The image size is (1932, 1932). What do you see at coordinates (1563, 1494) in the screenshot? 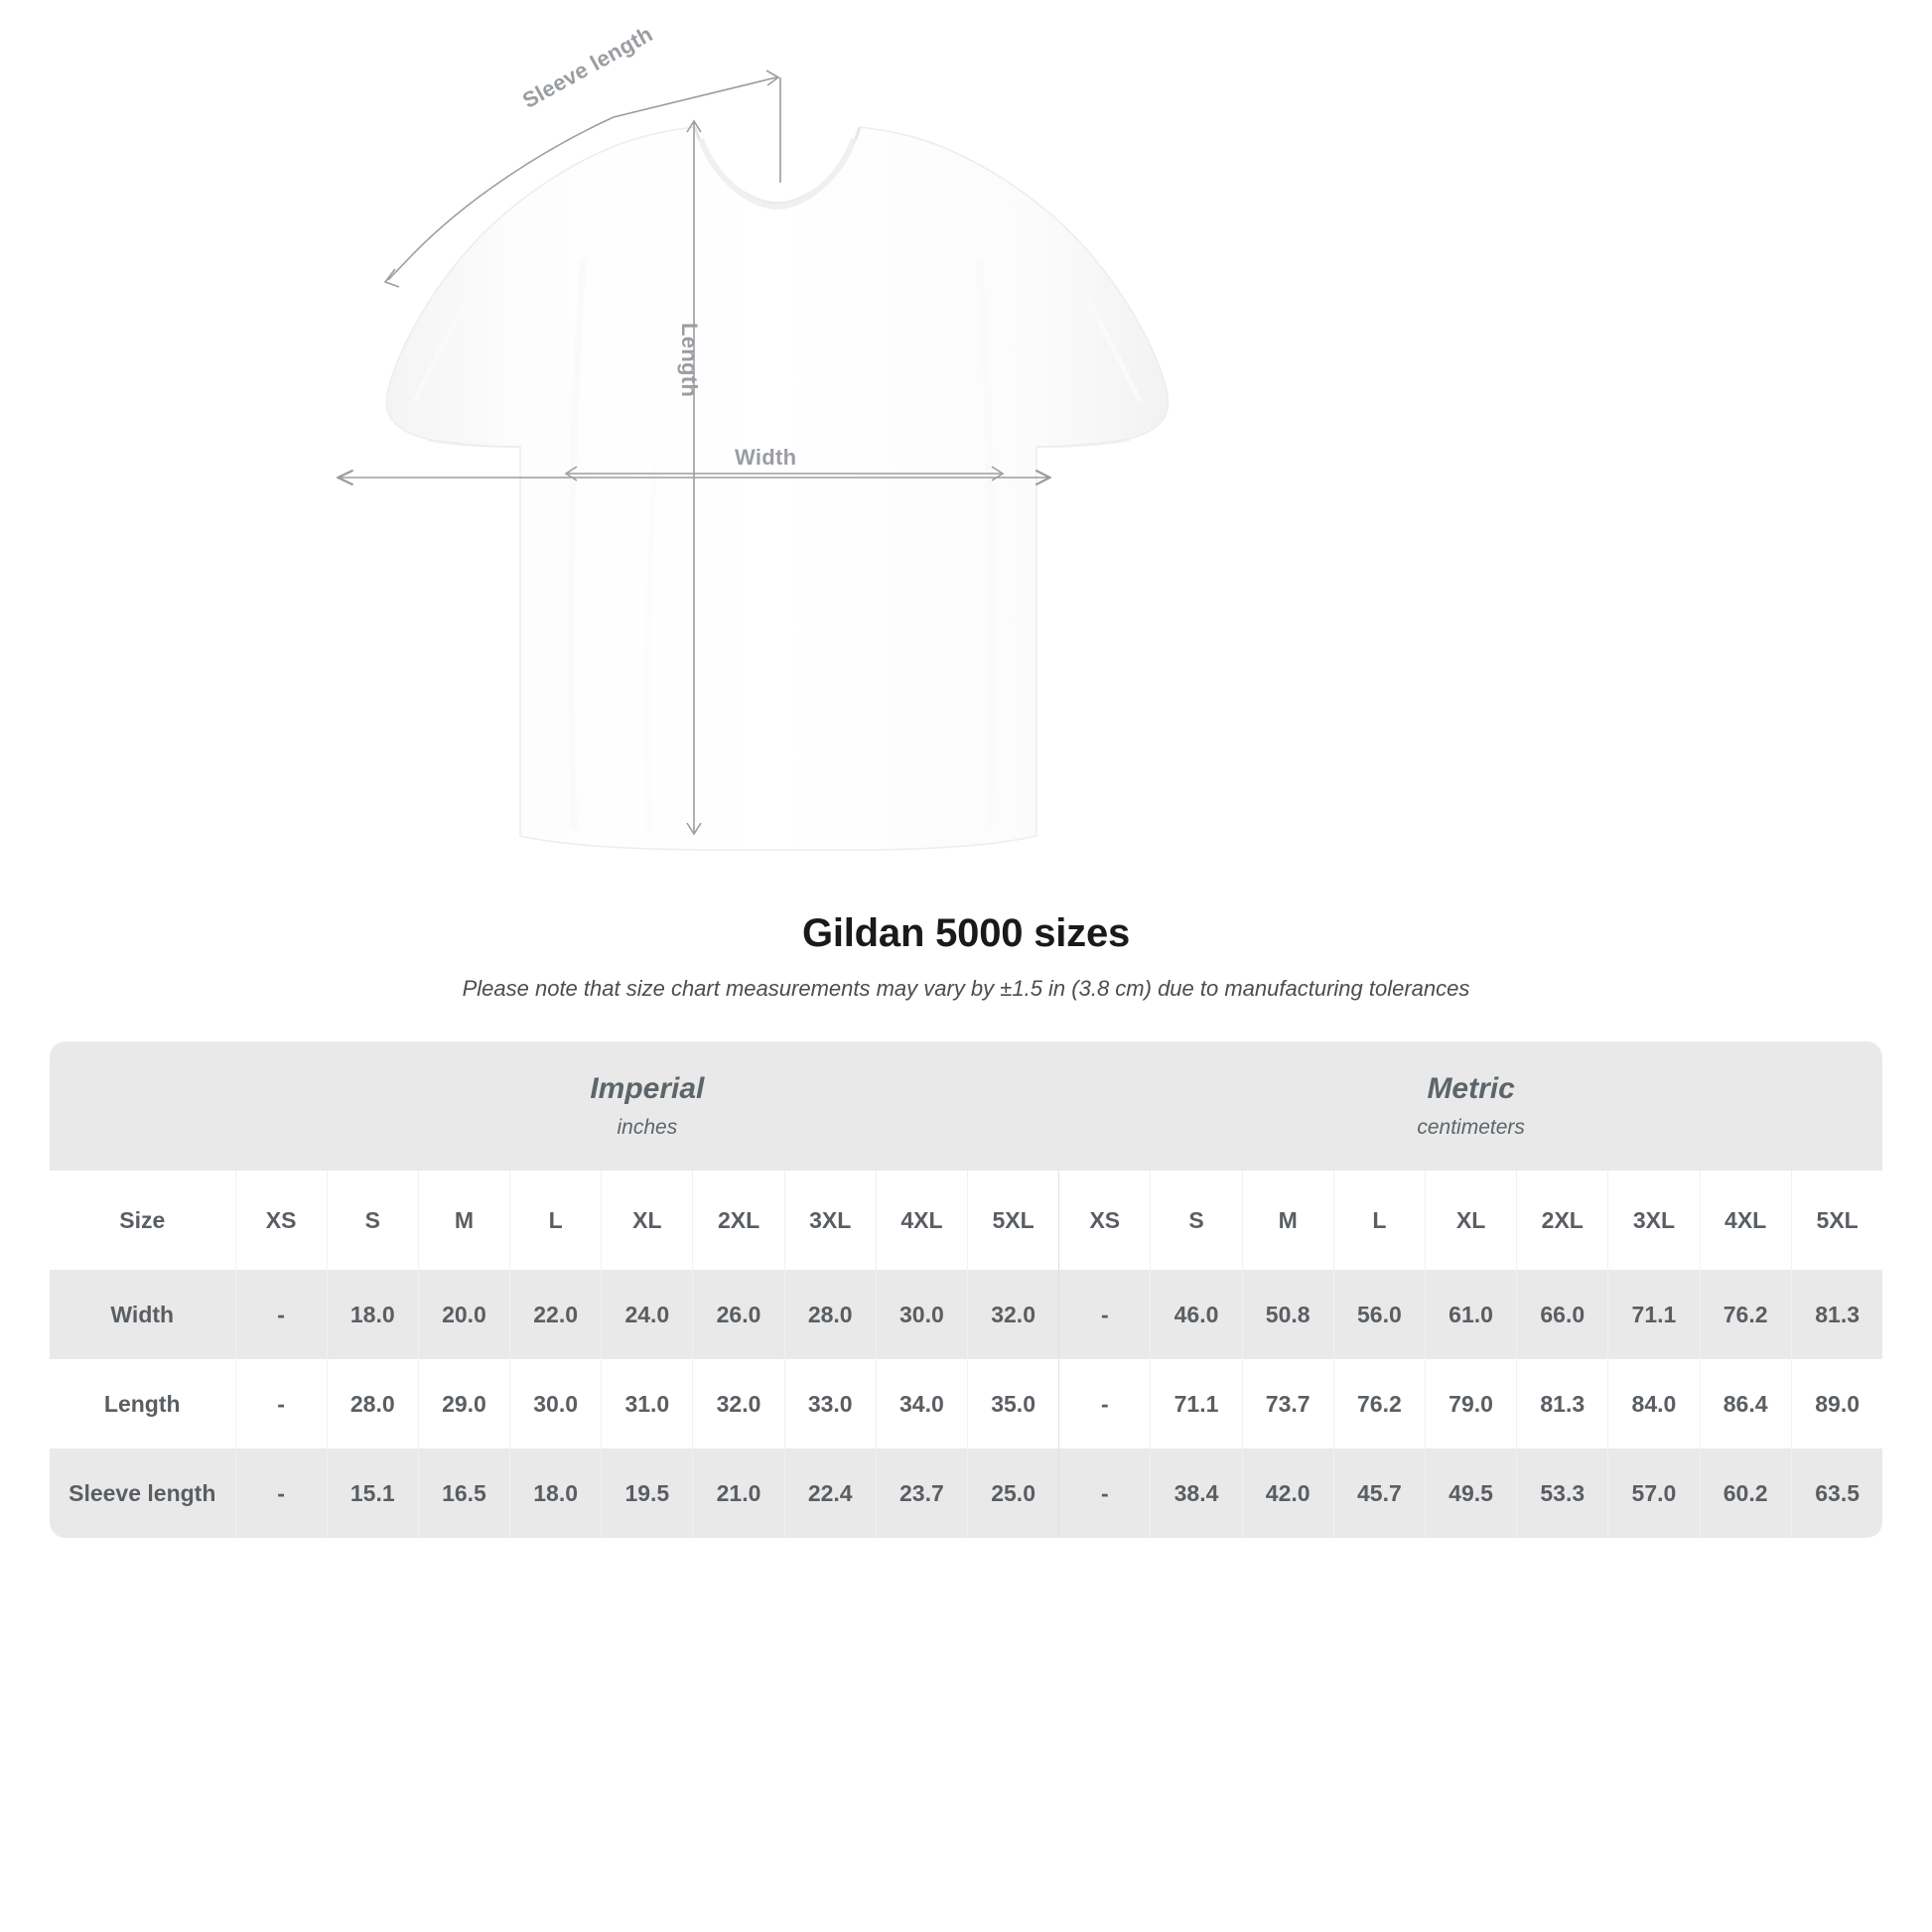
I see `cell-sleeve-metric-2xl: 53.3` at bounding box center [1563, 1494].